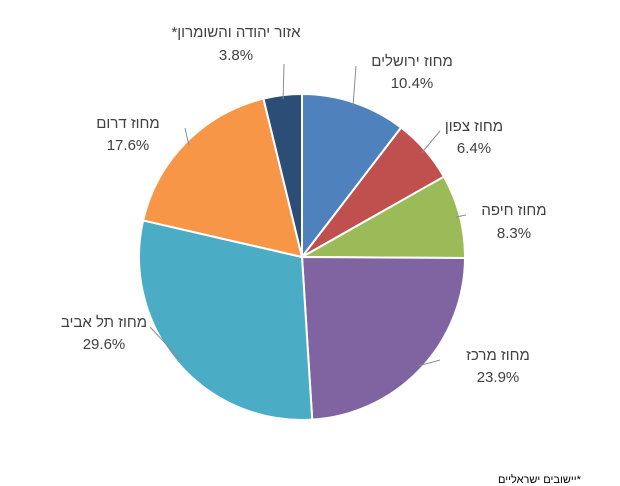 The image size is (620, 486). Describe the element at coordinates (431, 141) in the screenshot. I see `slice-2-leader-line` at that location.